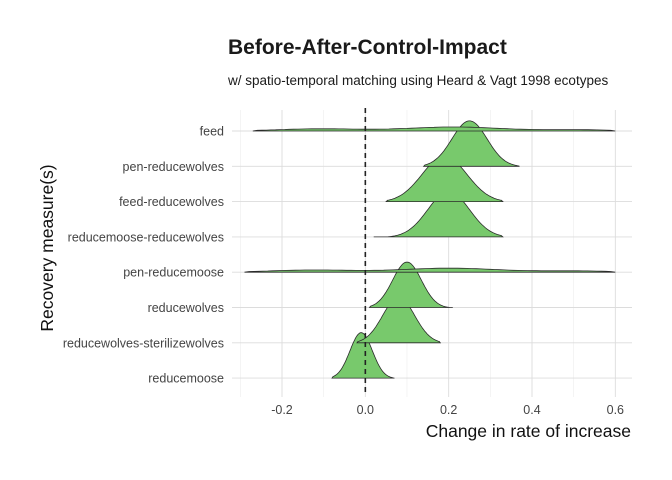  Describe the element at coordinates (146, 237) in the screenshot. I see `y-tick-label-3: reducemoose-reducewolves` at that location.